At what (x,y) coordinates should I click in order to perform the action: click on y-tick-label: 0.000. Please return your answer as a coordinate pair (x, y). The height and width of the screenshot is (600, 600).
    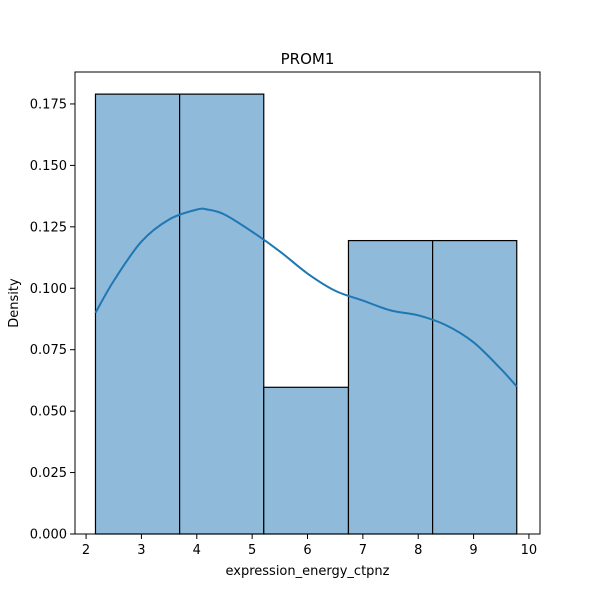
    Looking at the image, I should click on (48, 535).